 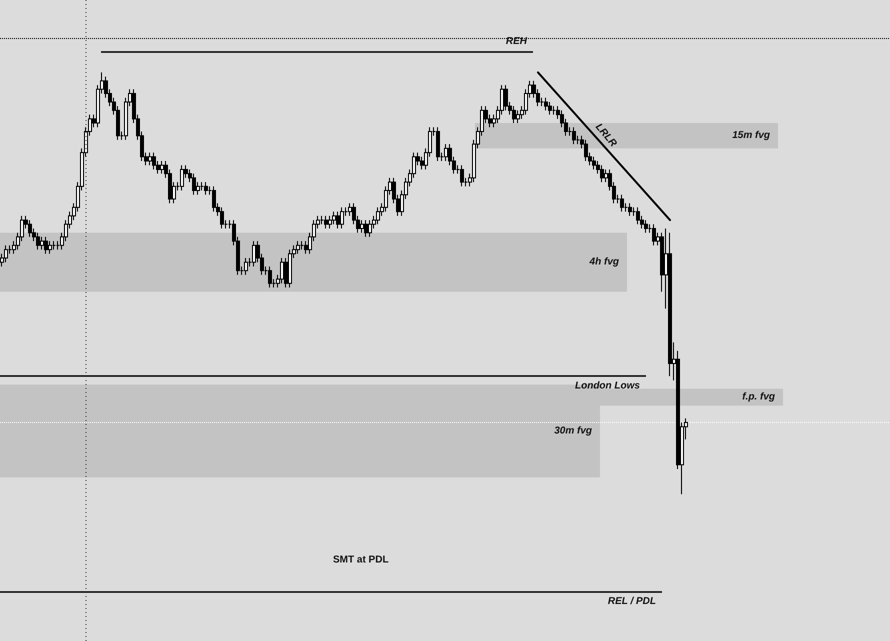 What do you see at coordinates (573, 430) in the screenshot?
I see `band-label: 30m fvg` at bounding box center [573, 430].